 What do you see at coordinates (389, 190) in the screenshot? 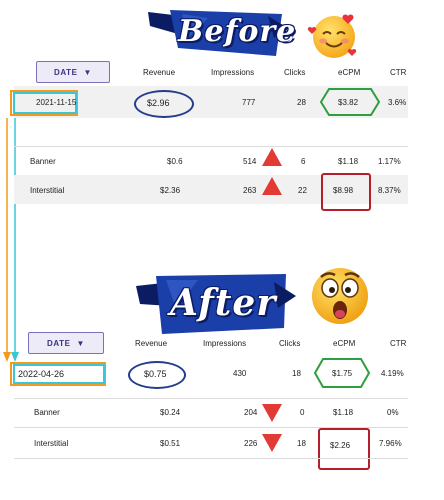
I see `before-interstitial-ctr: 8.37%` at bounding box center [389, 190].